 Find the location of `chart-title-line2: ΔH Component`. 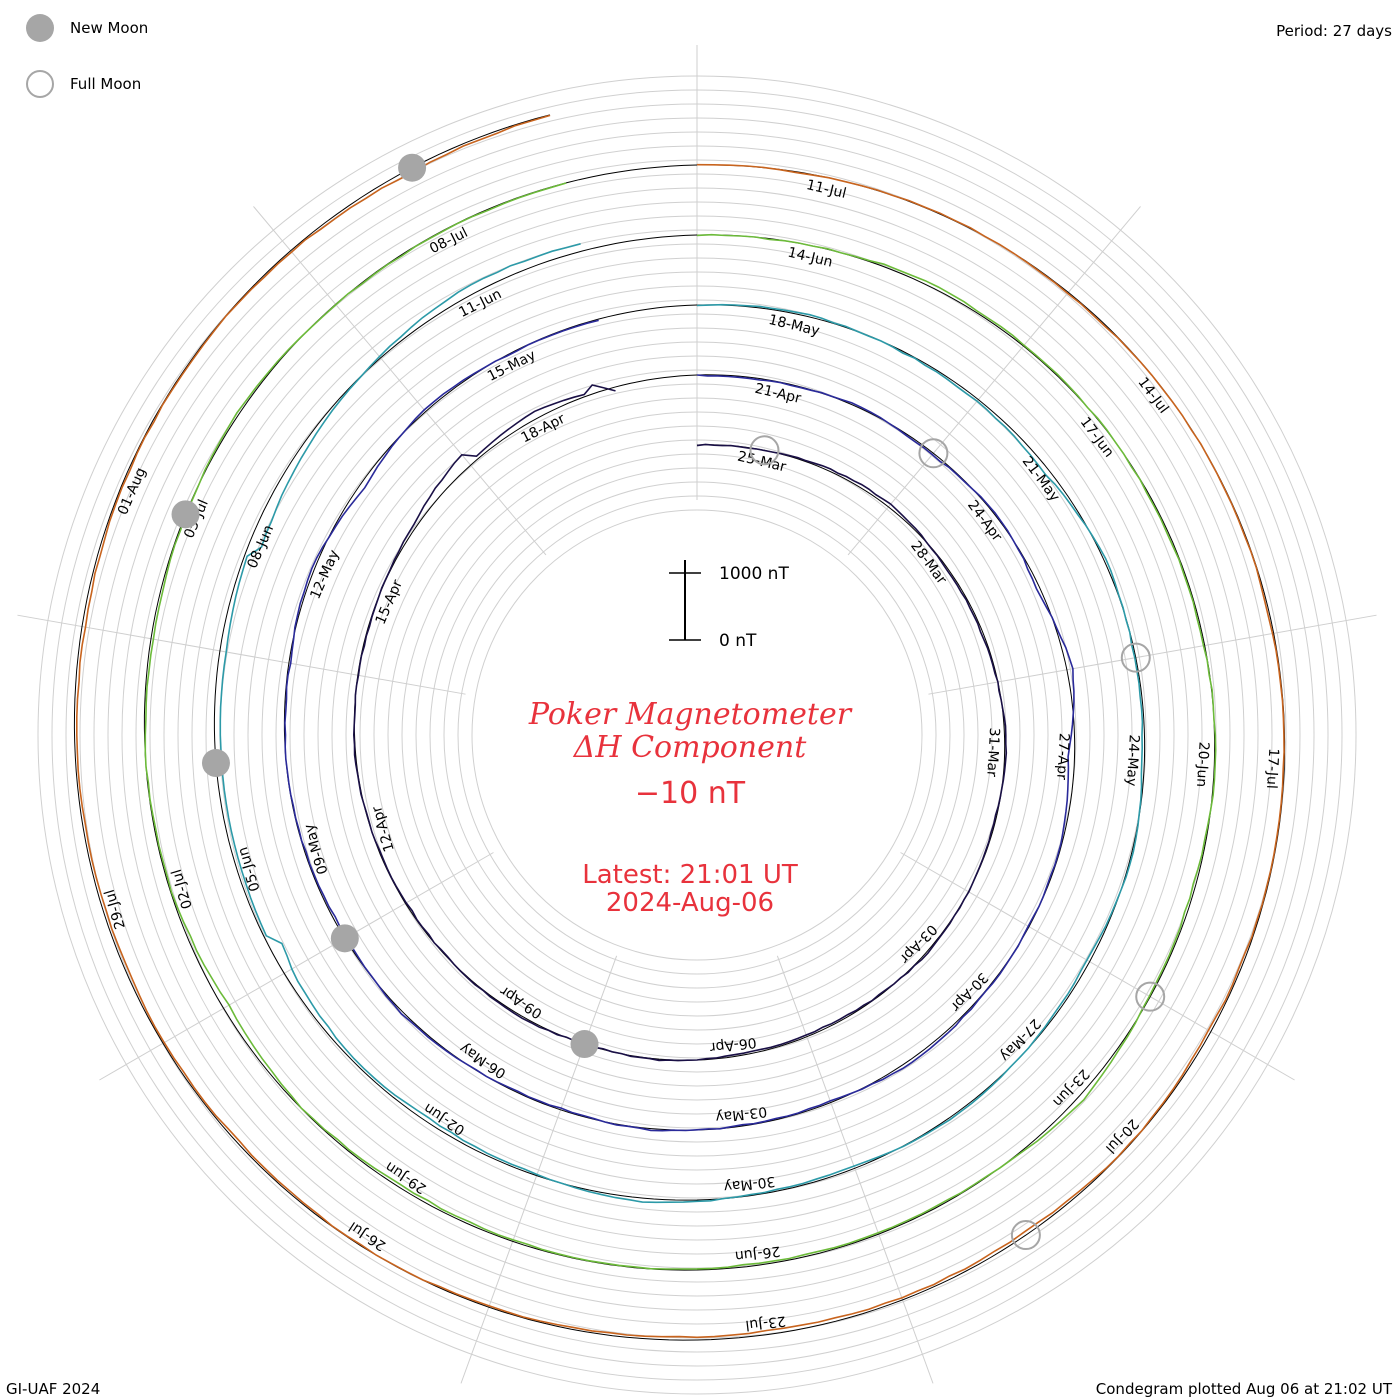

chart-title-line2: ΔH Component is located at coordinates (690, 747).